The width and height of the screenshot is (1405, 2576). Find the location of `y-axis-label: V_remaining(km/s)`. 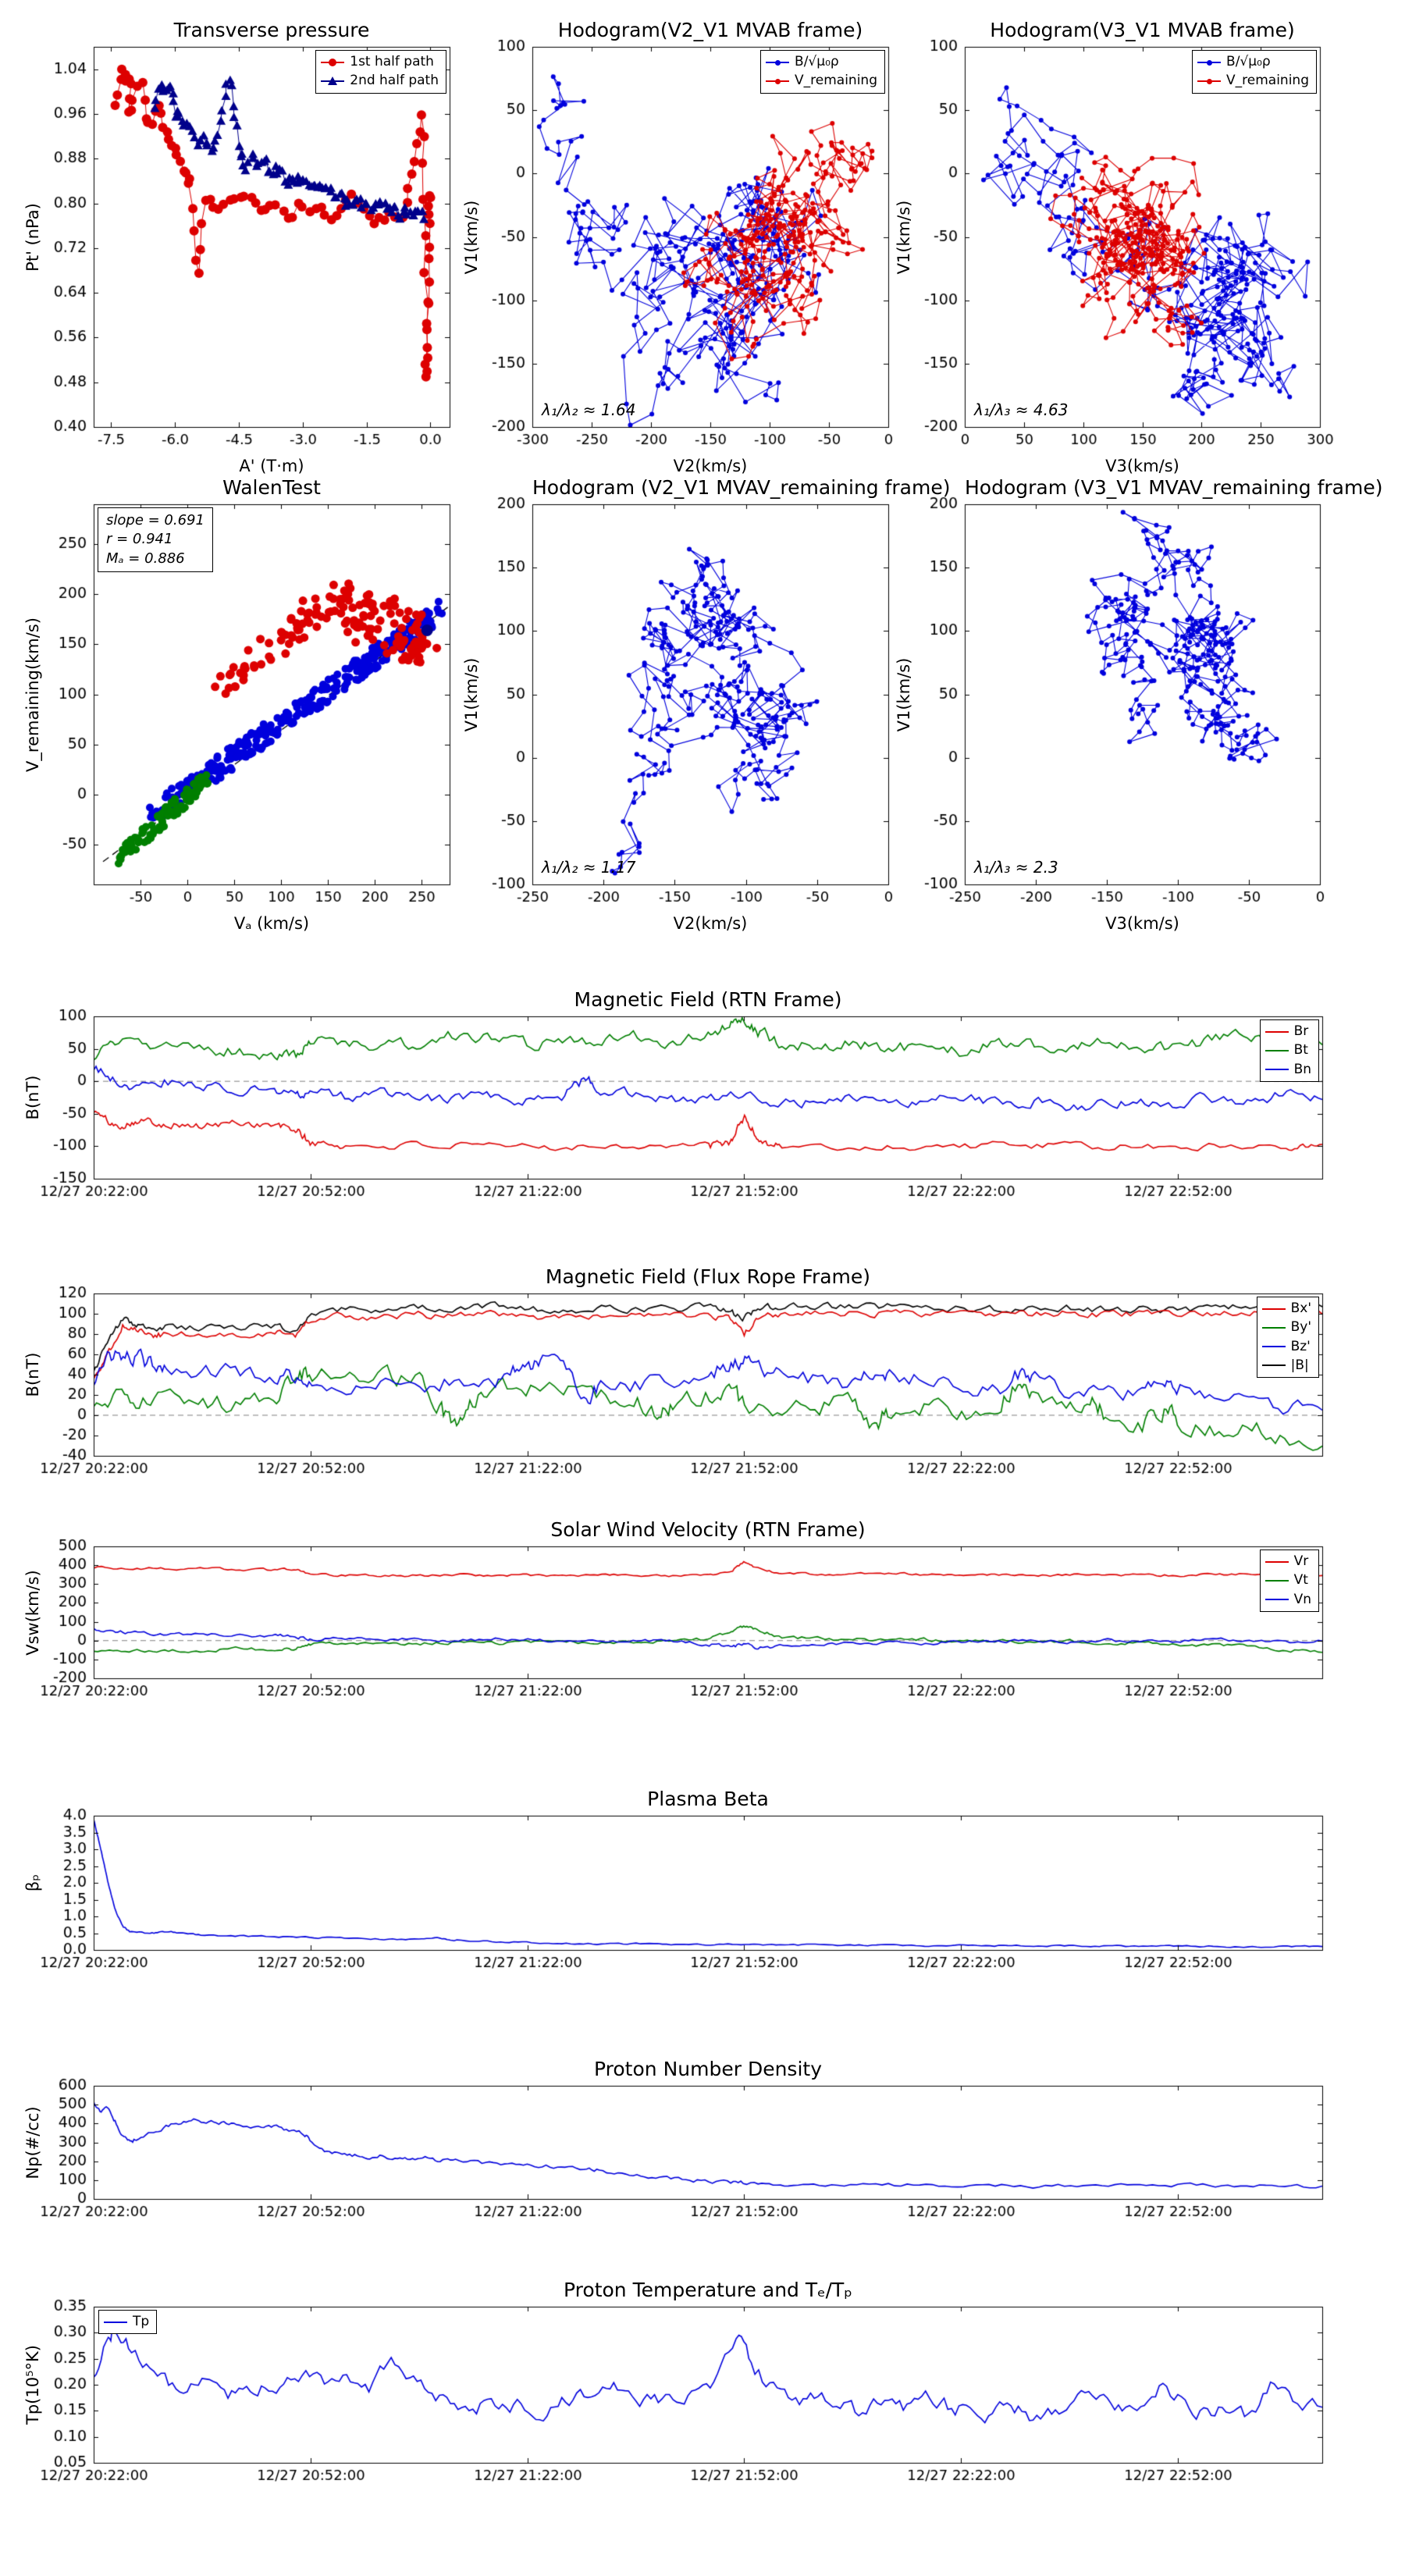

y-axis-label: V_remaining(km/s) is located at coordinates (32, 694).